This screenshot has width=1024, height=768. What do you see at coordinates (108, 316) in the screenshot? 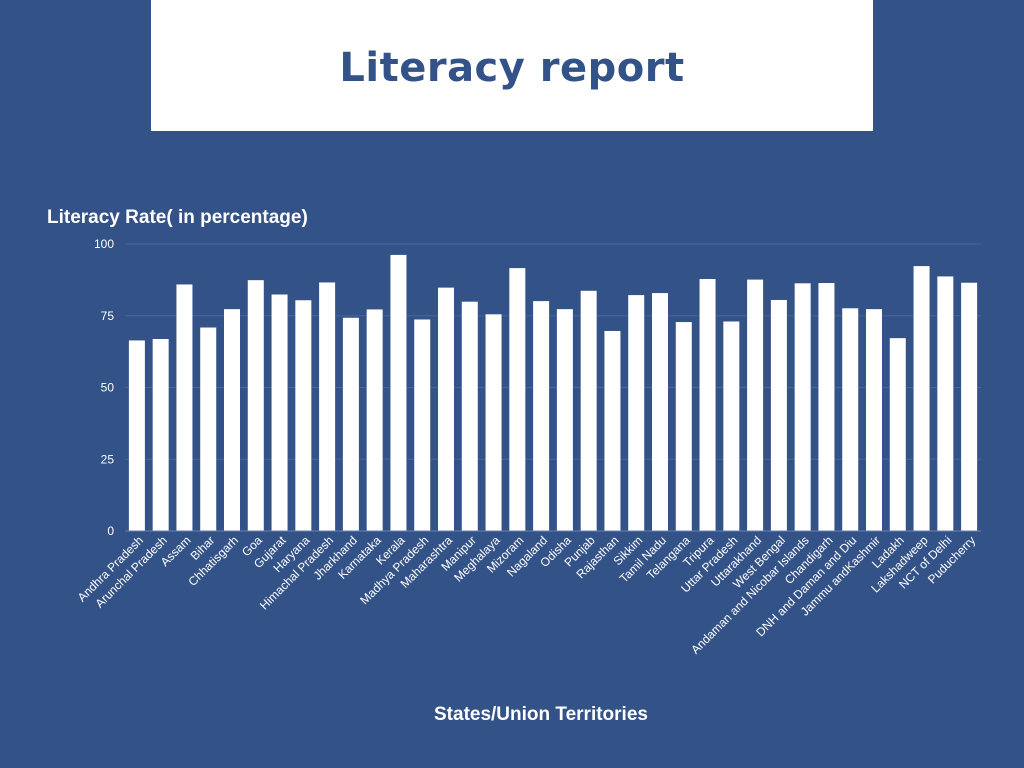
I see `y-tick-label: 75` at bounding box center [108, 316].